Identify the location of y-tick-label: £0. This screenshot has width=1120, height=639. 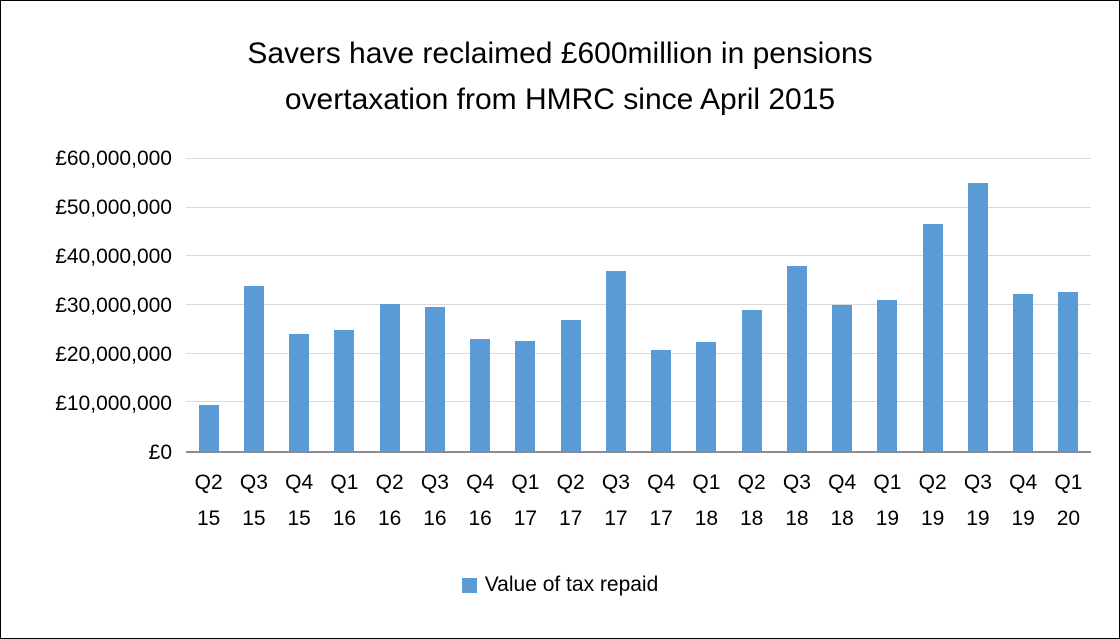
(160, 452).